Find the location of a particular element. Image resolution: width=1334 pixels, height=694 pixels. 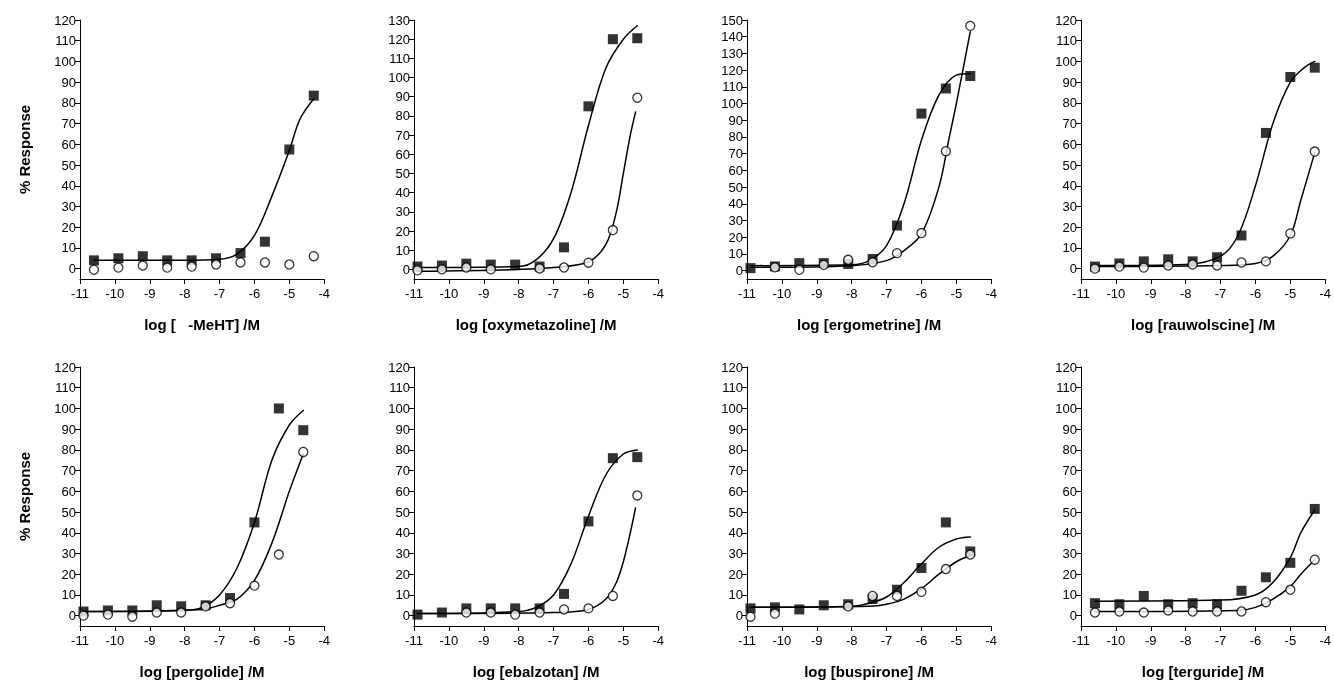

x-axis-title: log [ -MeHT] /M is located at coordinates (202, 324).